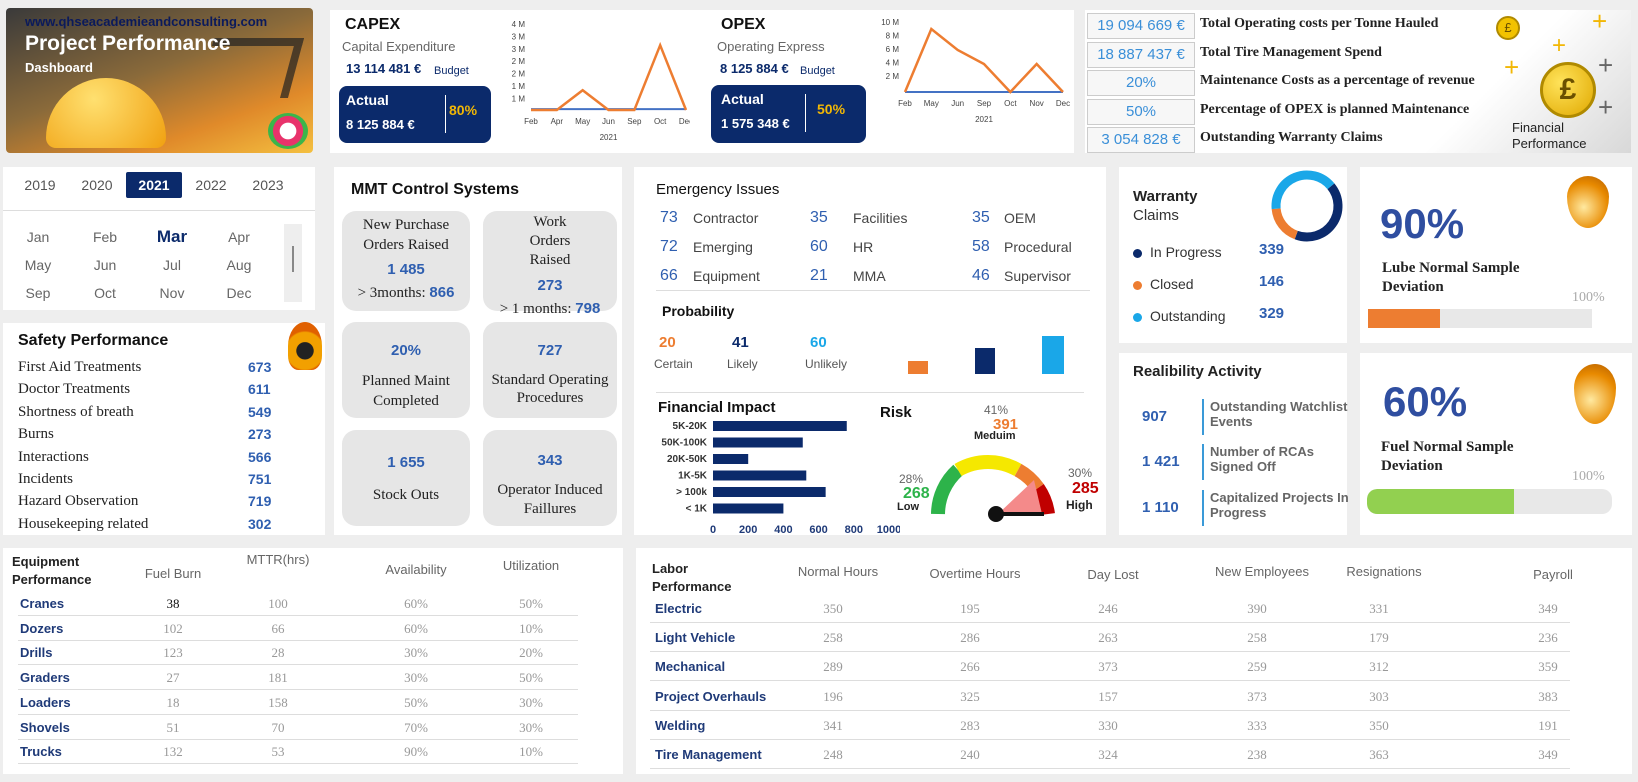 This screenshot has width=1638, height=782. I want to click on labor-cell: 341, so click(833, 725).